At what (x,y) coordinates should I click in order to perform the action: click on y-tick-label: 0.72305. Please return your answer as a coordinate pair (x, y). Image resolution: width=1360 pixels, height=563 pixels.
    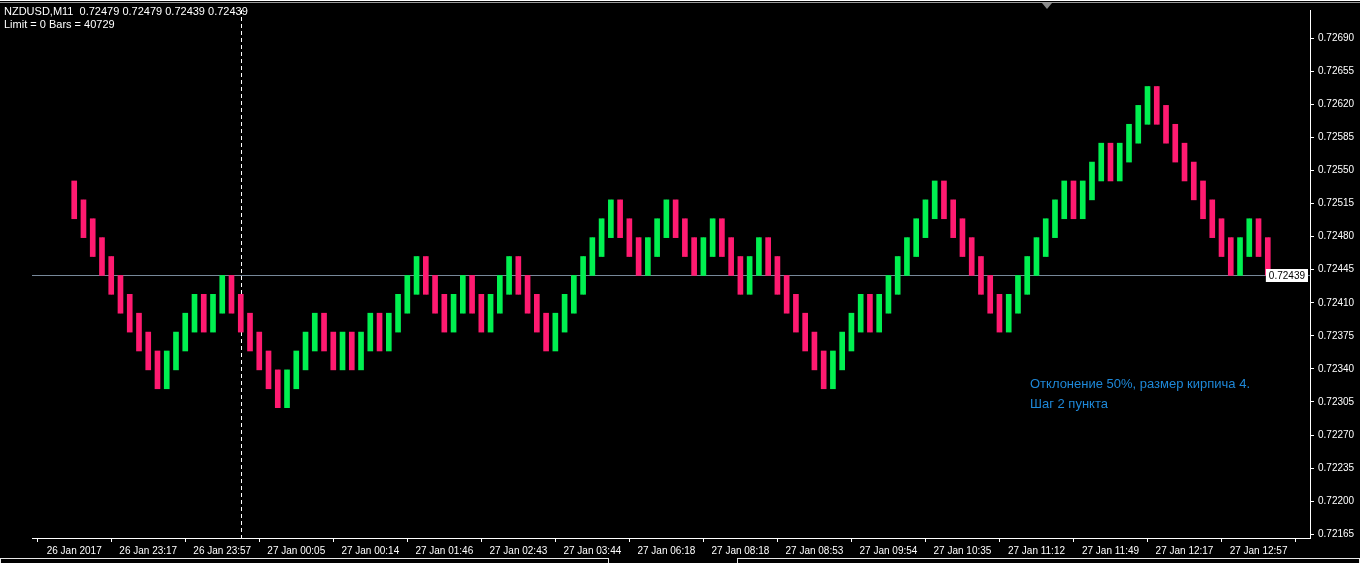
    Looking at the image, I should click on (1336, 401).